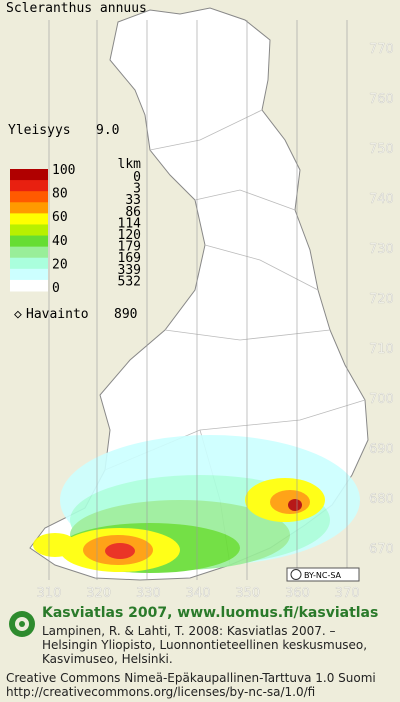  I want to click on legend-count: 179, so click(129, 247).